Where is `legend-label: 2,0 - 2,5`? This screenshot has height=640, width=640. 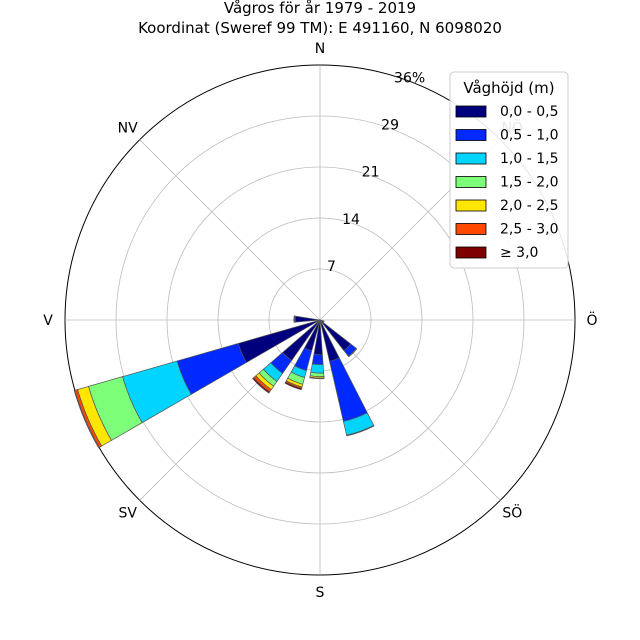
legend-label: 2,0 - 2,5 is located at coordinates (529, 206).